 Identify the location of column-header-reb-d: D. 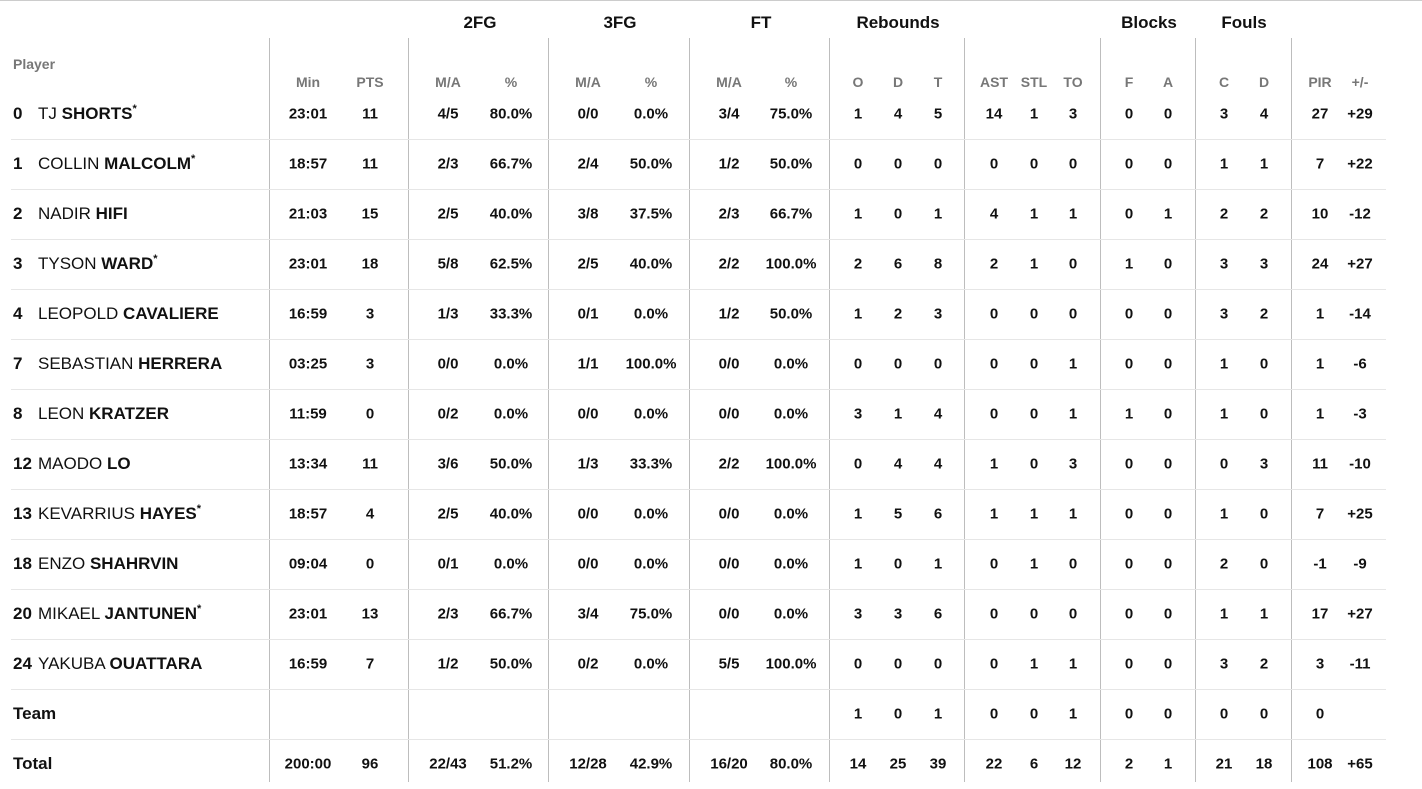
(898, 82).